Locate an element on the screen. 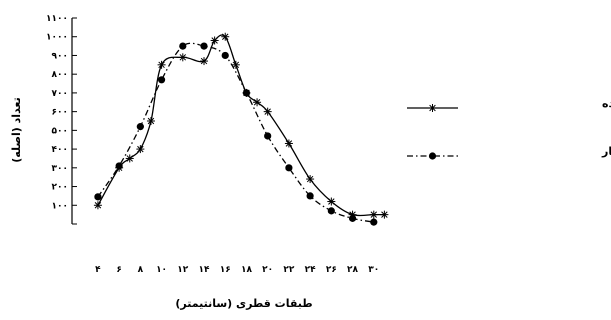 Image resolution: width=611 pixels, height=320 pixels. x-tick-label: ۸ is located at coordinates (141, 270).